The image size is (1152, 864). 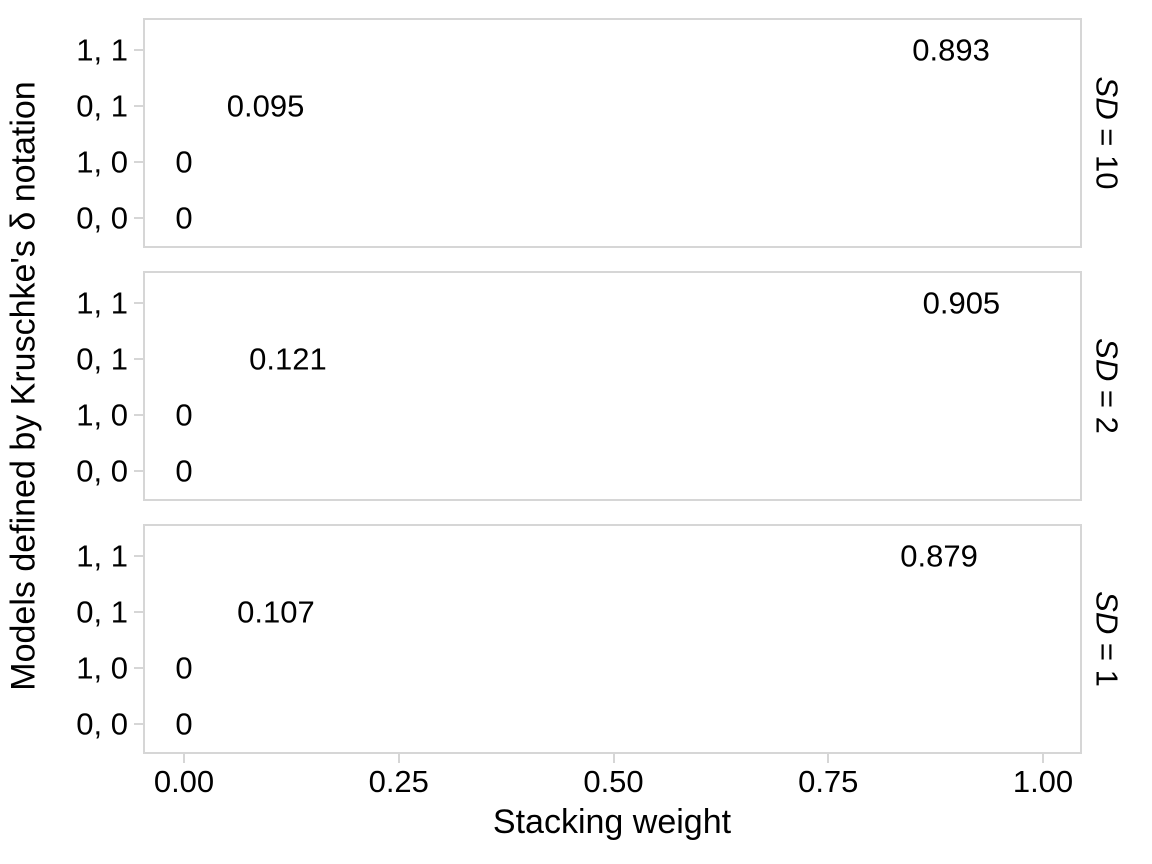 I want to click on x-tick-label: 0.25, so click(x=398, y=781).